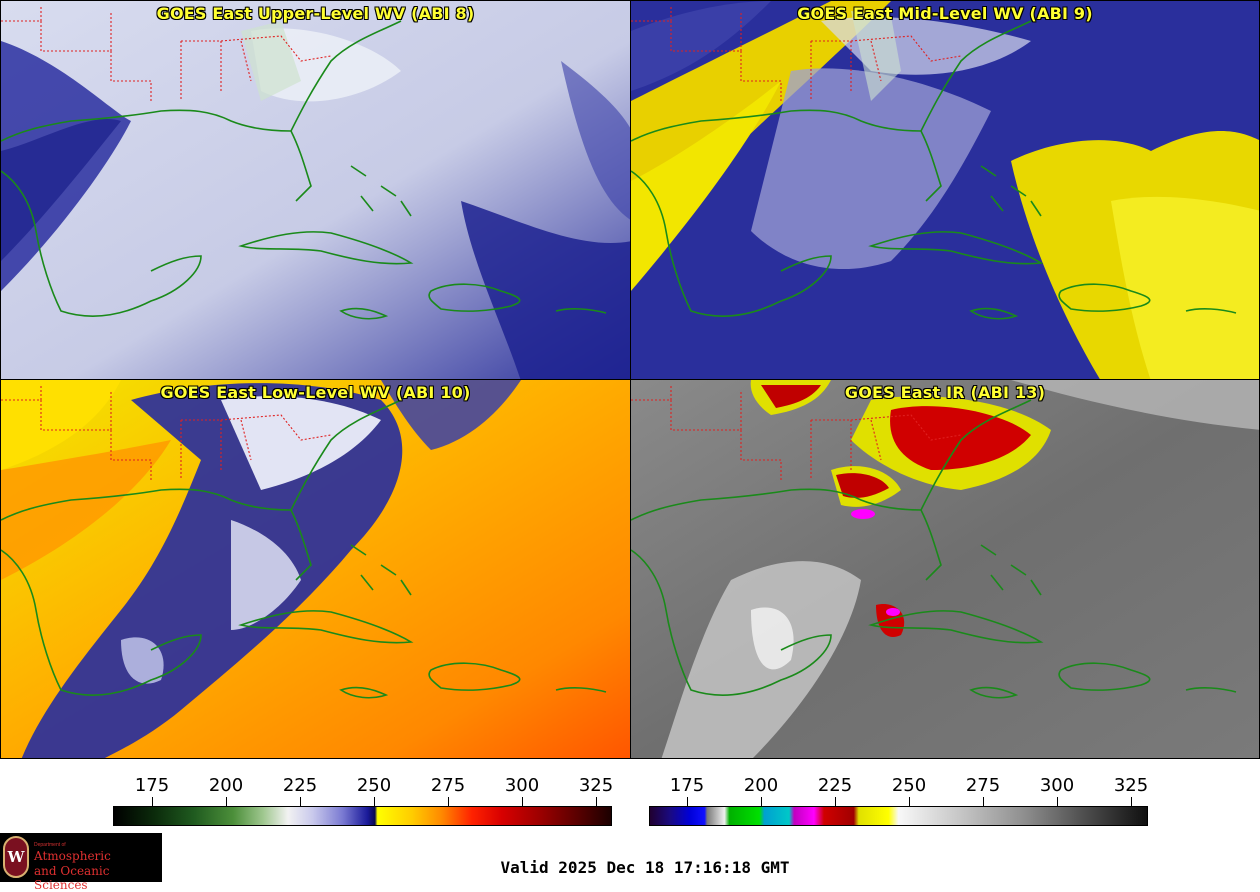 Image resolution: width=1260 pixels, height=892 pixels. What do you see at coordinates (983, 785) in the screenshot?
I see `ir-tick-label: 275` at bounding box center [983, 785].